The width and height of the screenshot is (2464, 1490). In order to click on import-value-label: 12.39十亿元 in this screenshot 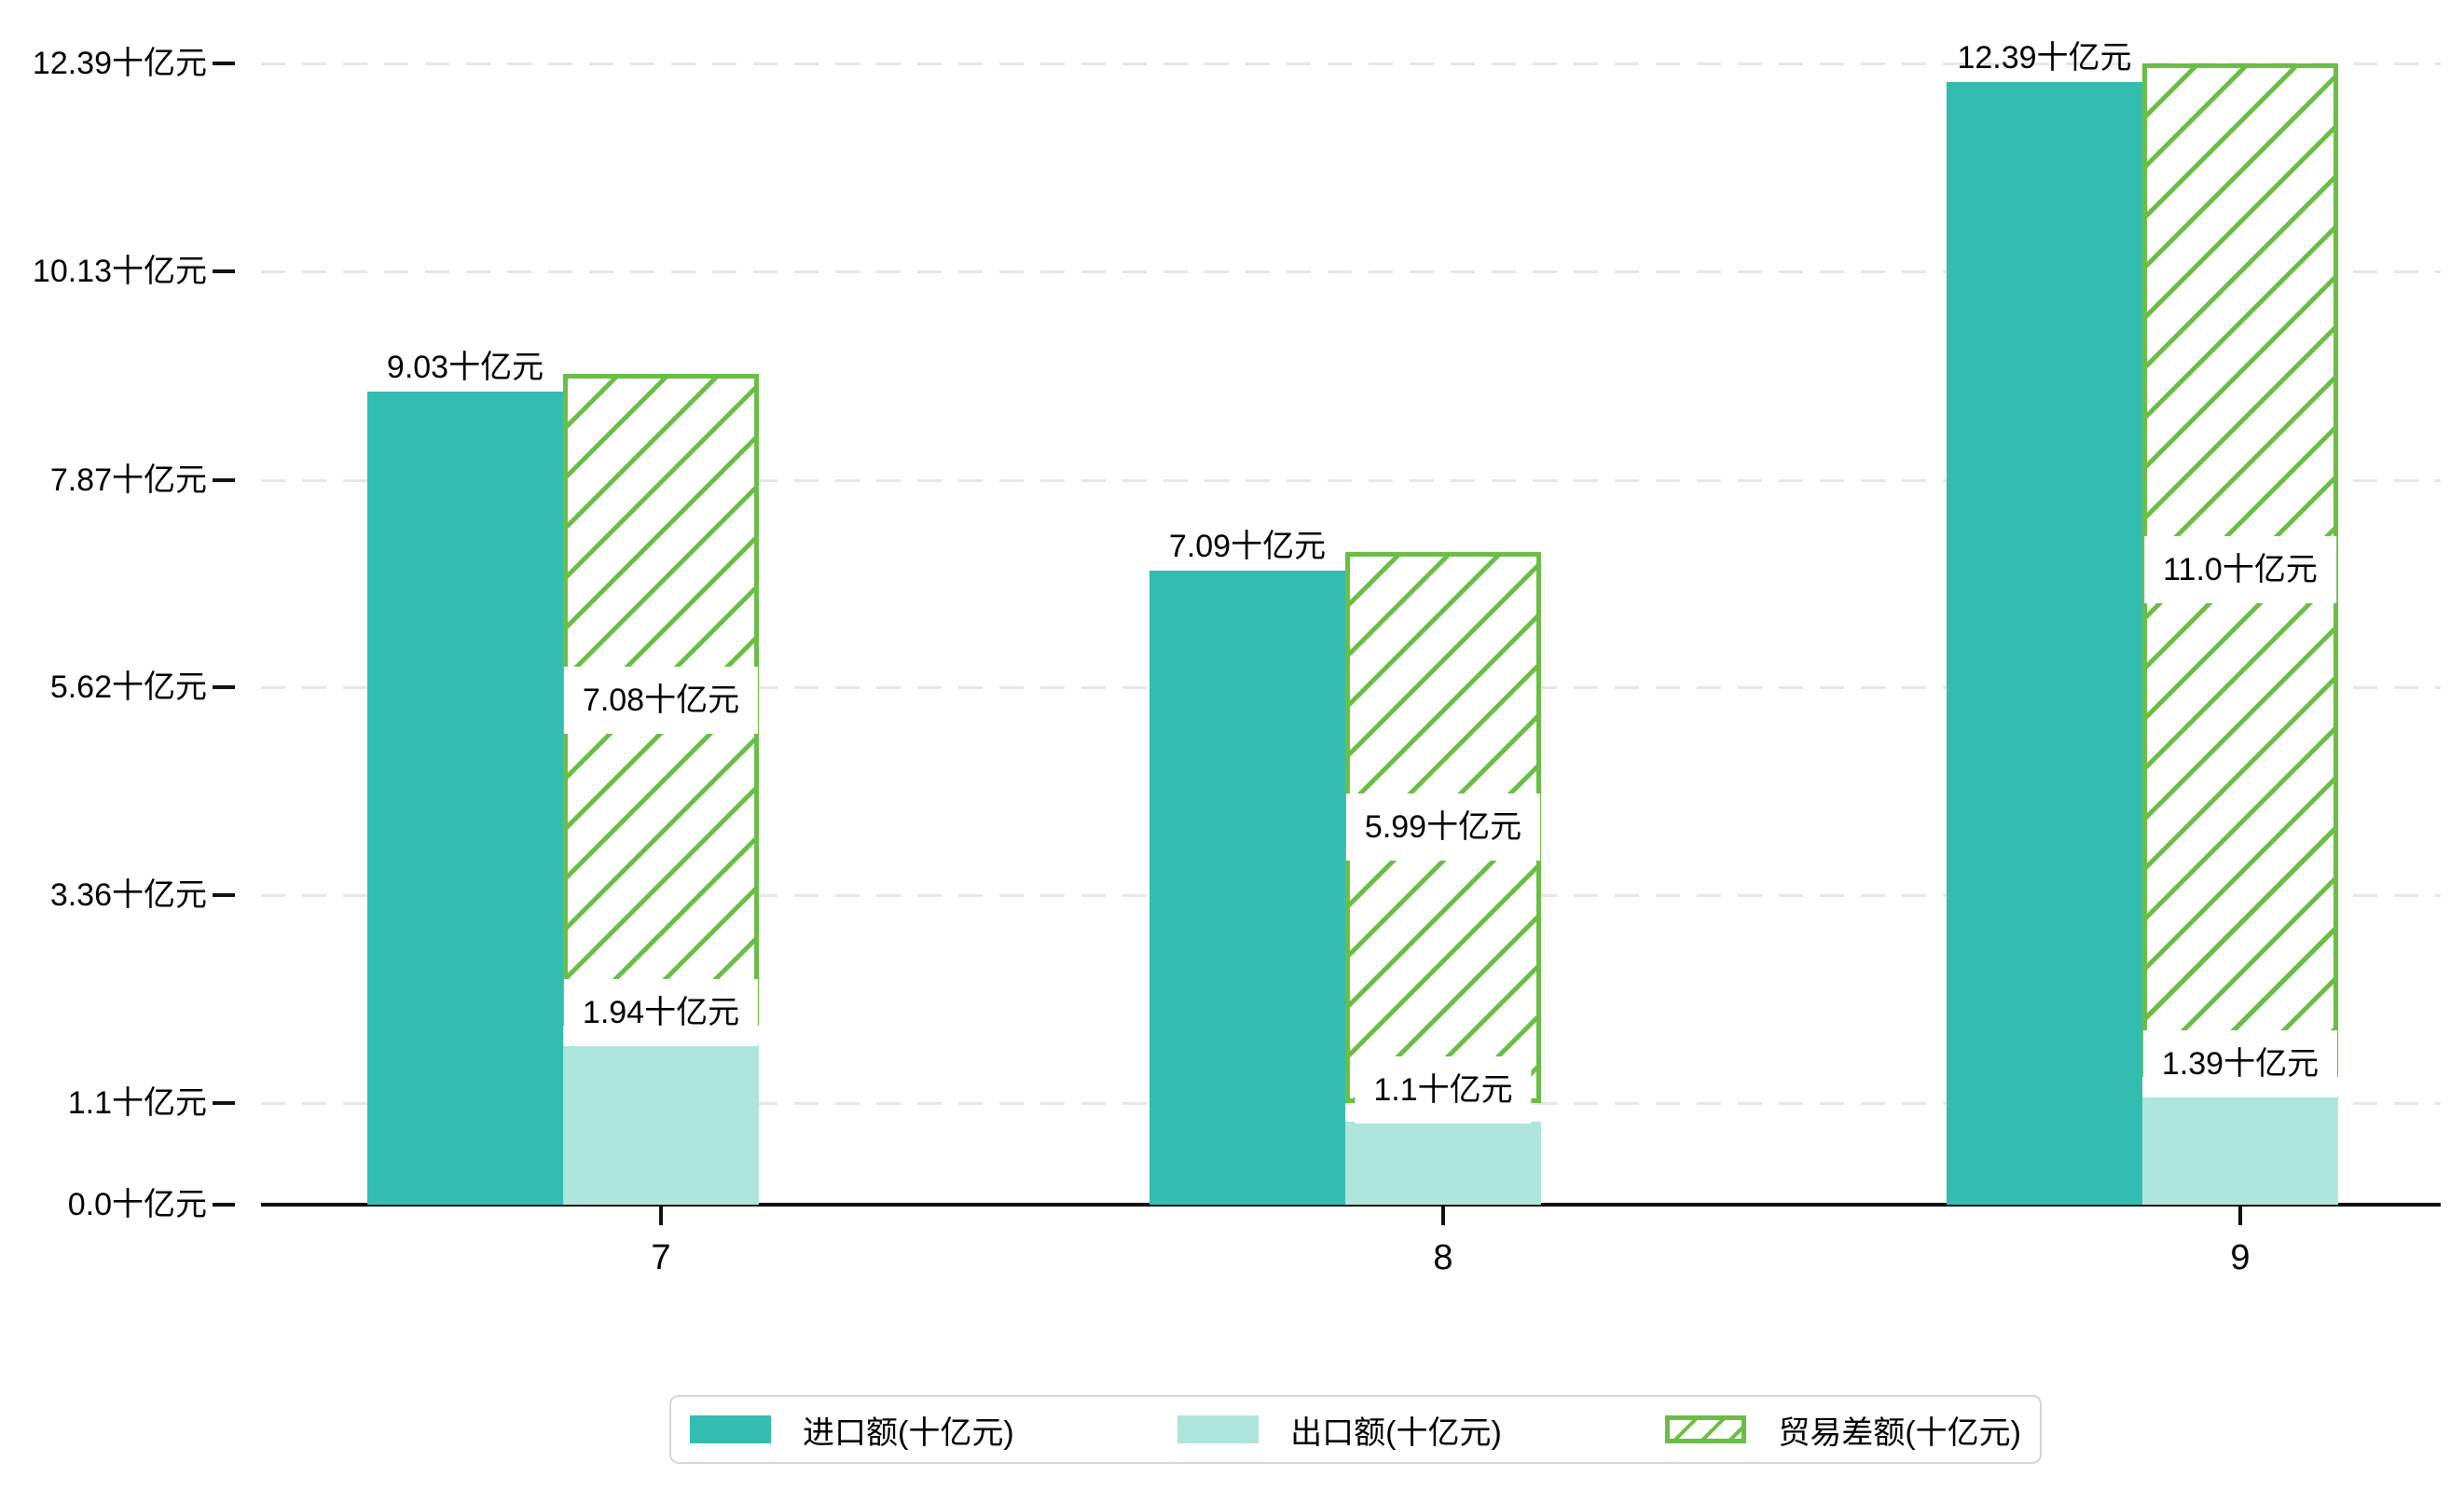, I will do `click(2044, 58)`.